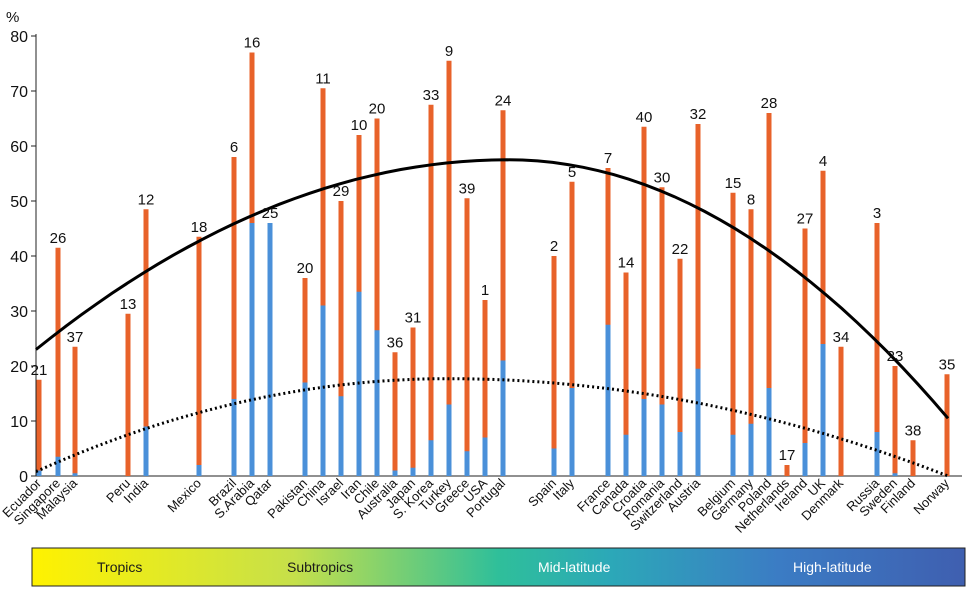 This screenshot has width=969, height=594. Describe the element at coordinates (39, 370) in the screenshot. I see `rank-label: 21` at that location.